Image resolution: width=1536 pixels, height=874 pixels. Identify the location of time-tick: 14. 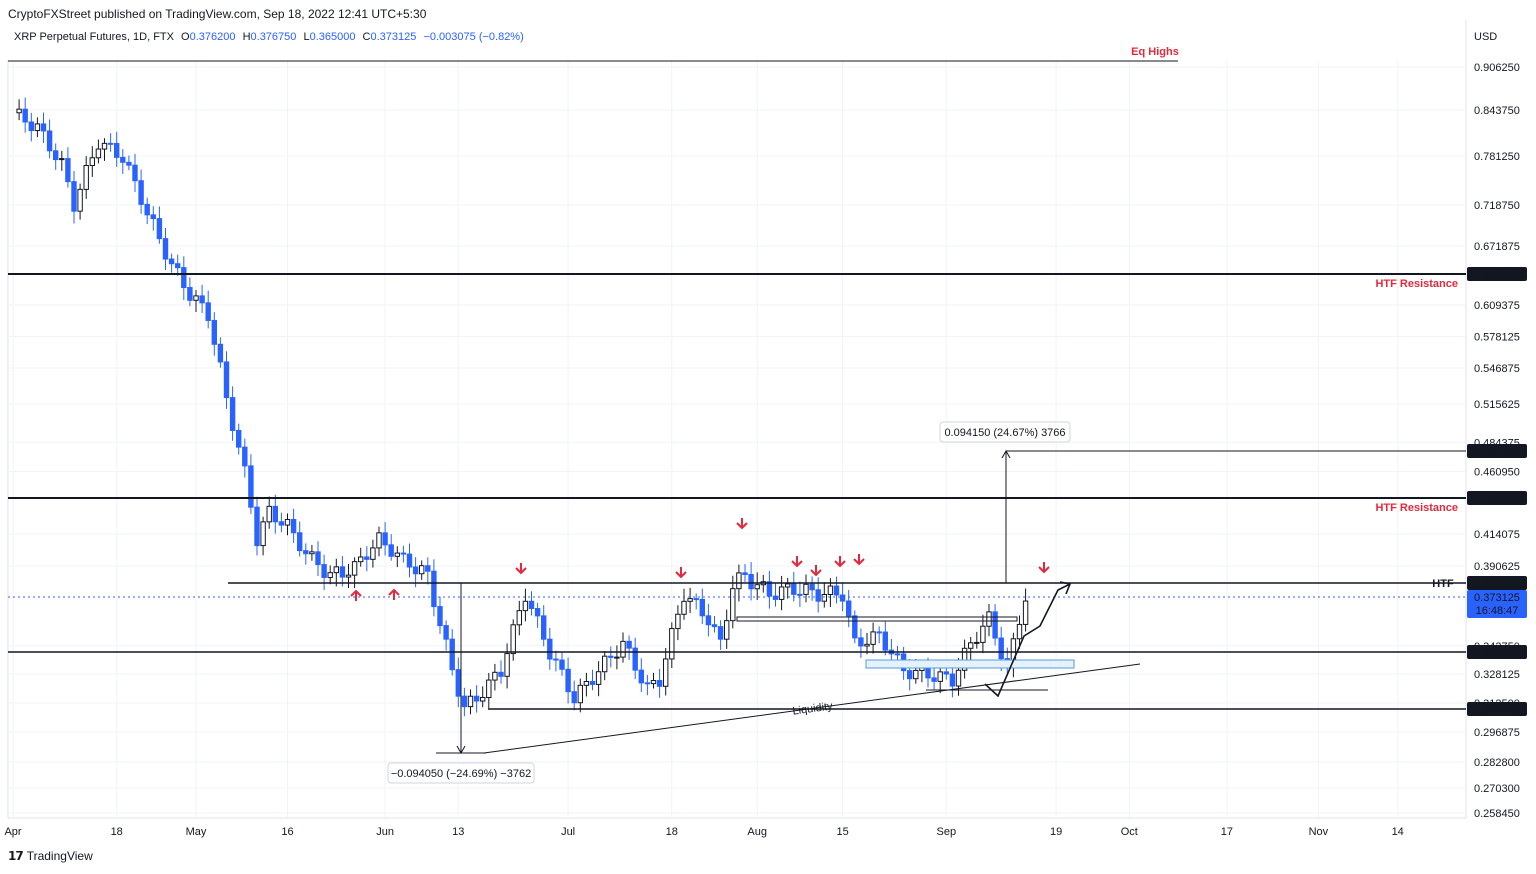
(1398, 832).